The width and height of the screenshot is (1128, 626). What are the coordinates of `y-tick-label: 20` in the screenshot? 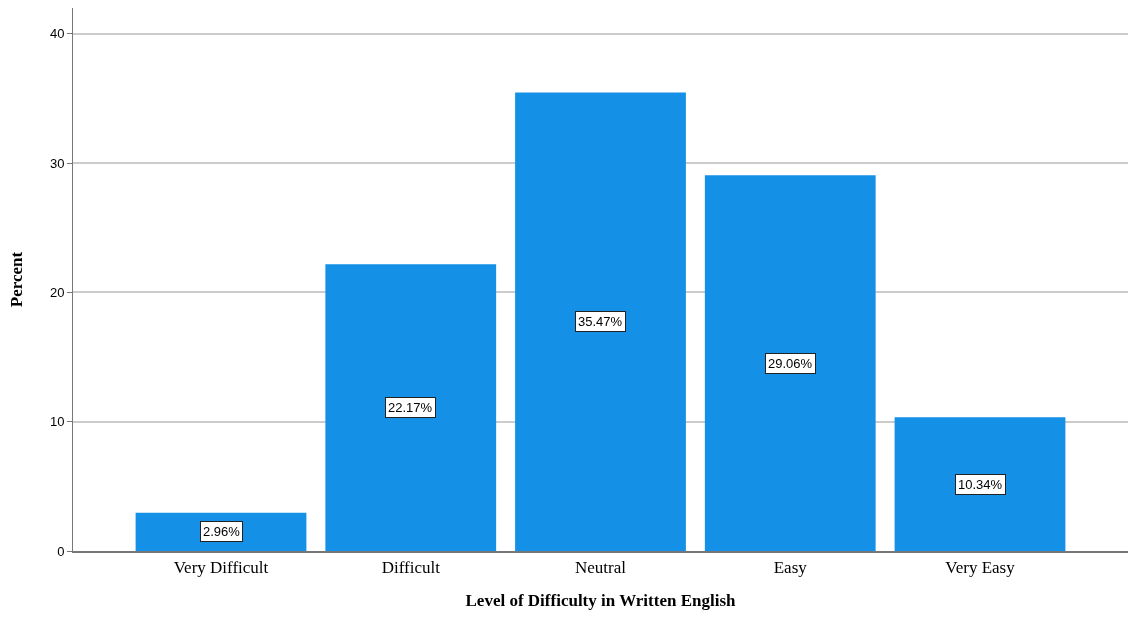 It's located at (57, 292).